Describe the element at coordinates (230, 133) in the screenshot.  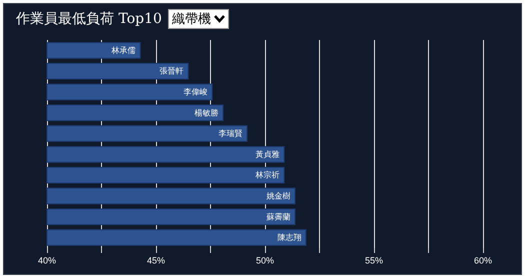
I see `y-tick-label: 李瑞賢` at that location.